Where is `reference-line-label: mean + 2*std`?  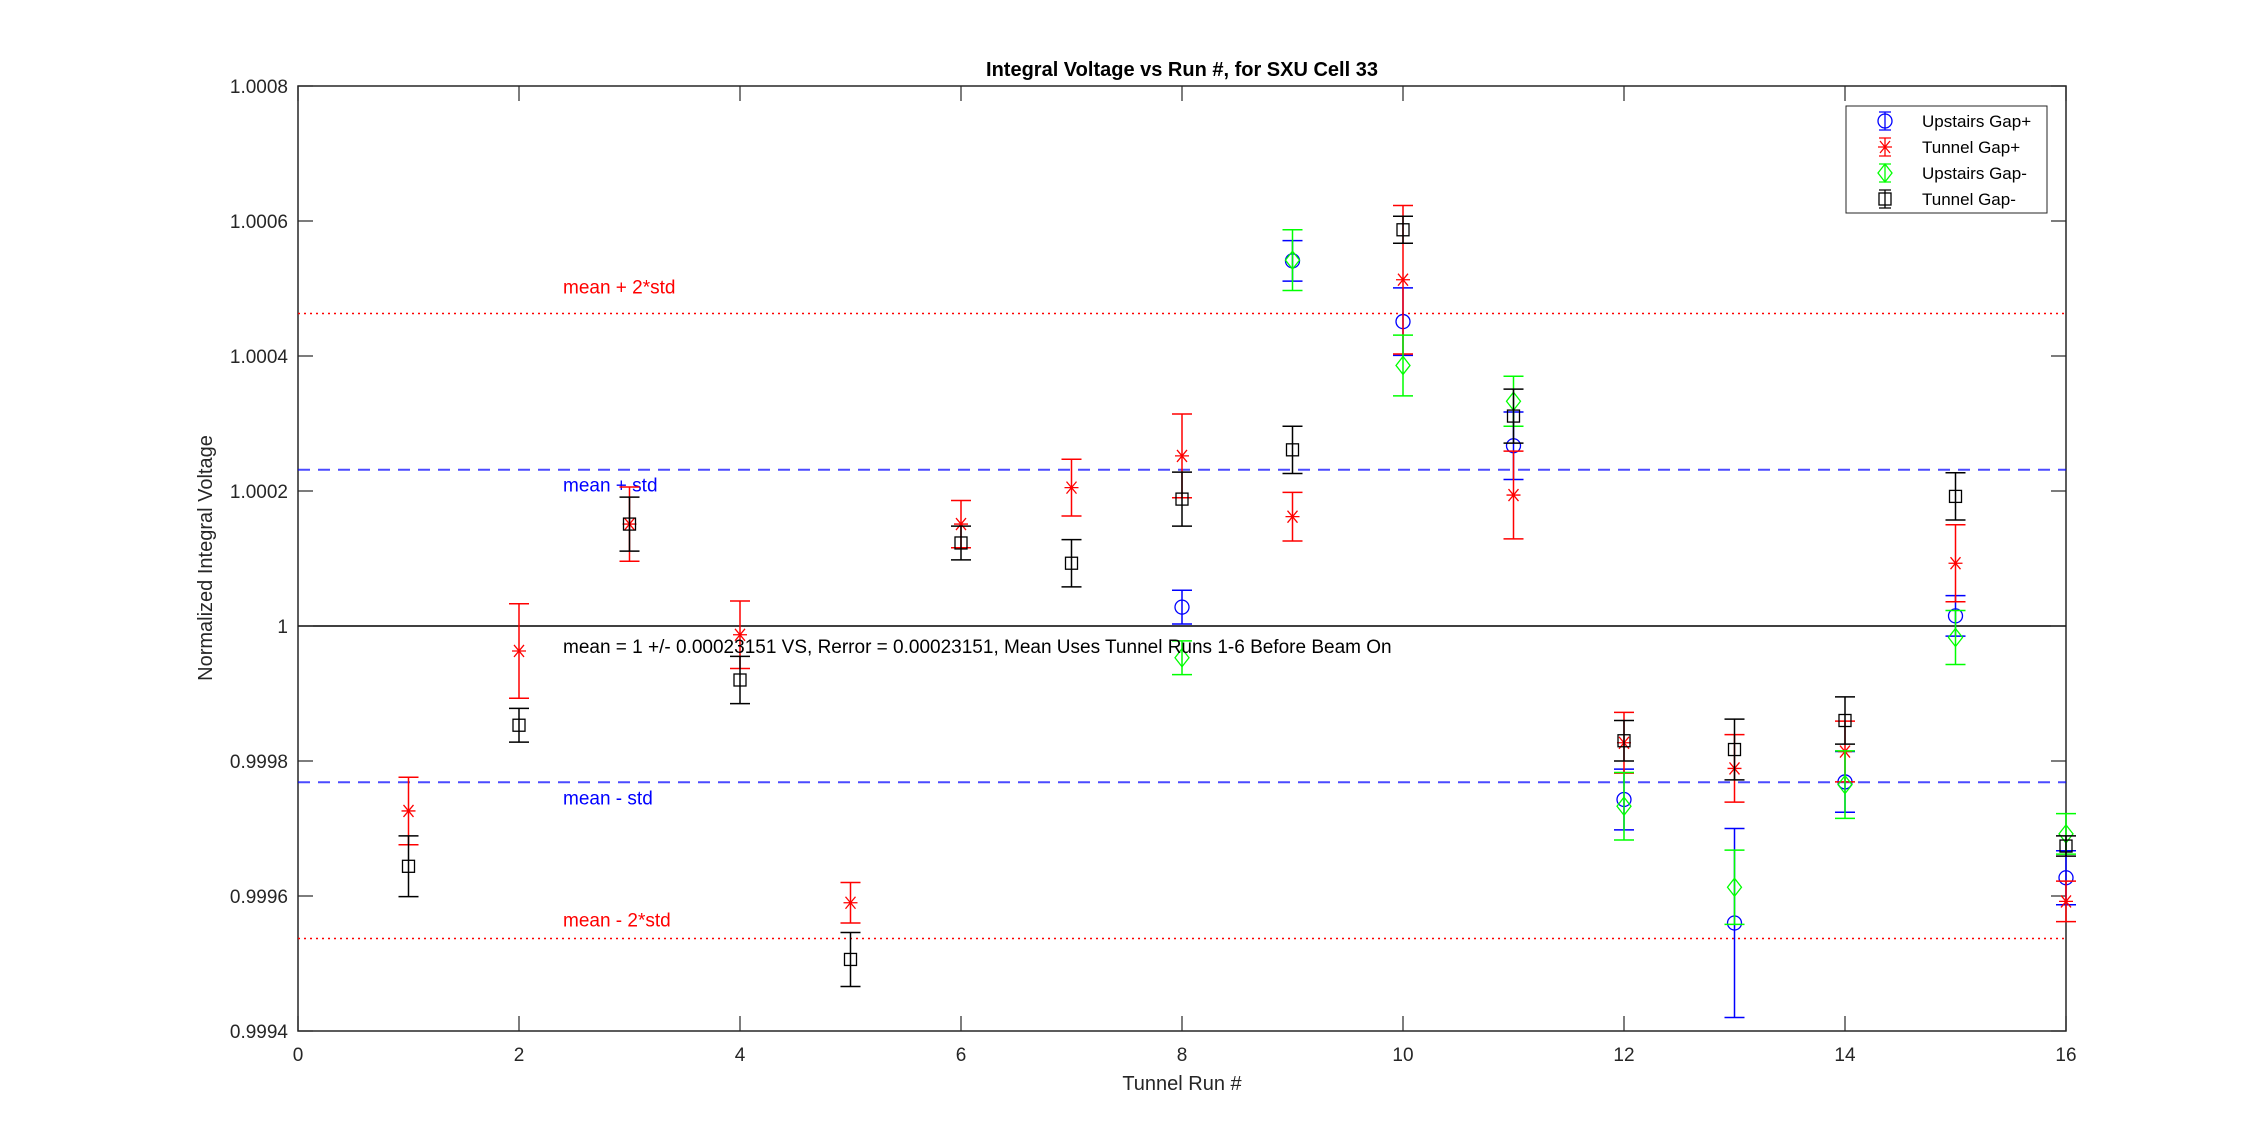
reference-line-label: mean + 2*std is located at coordinates (619, 287).